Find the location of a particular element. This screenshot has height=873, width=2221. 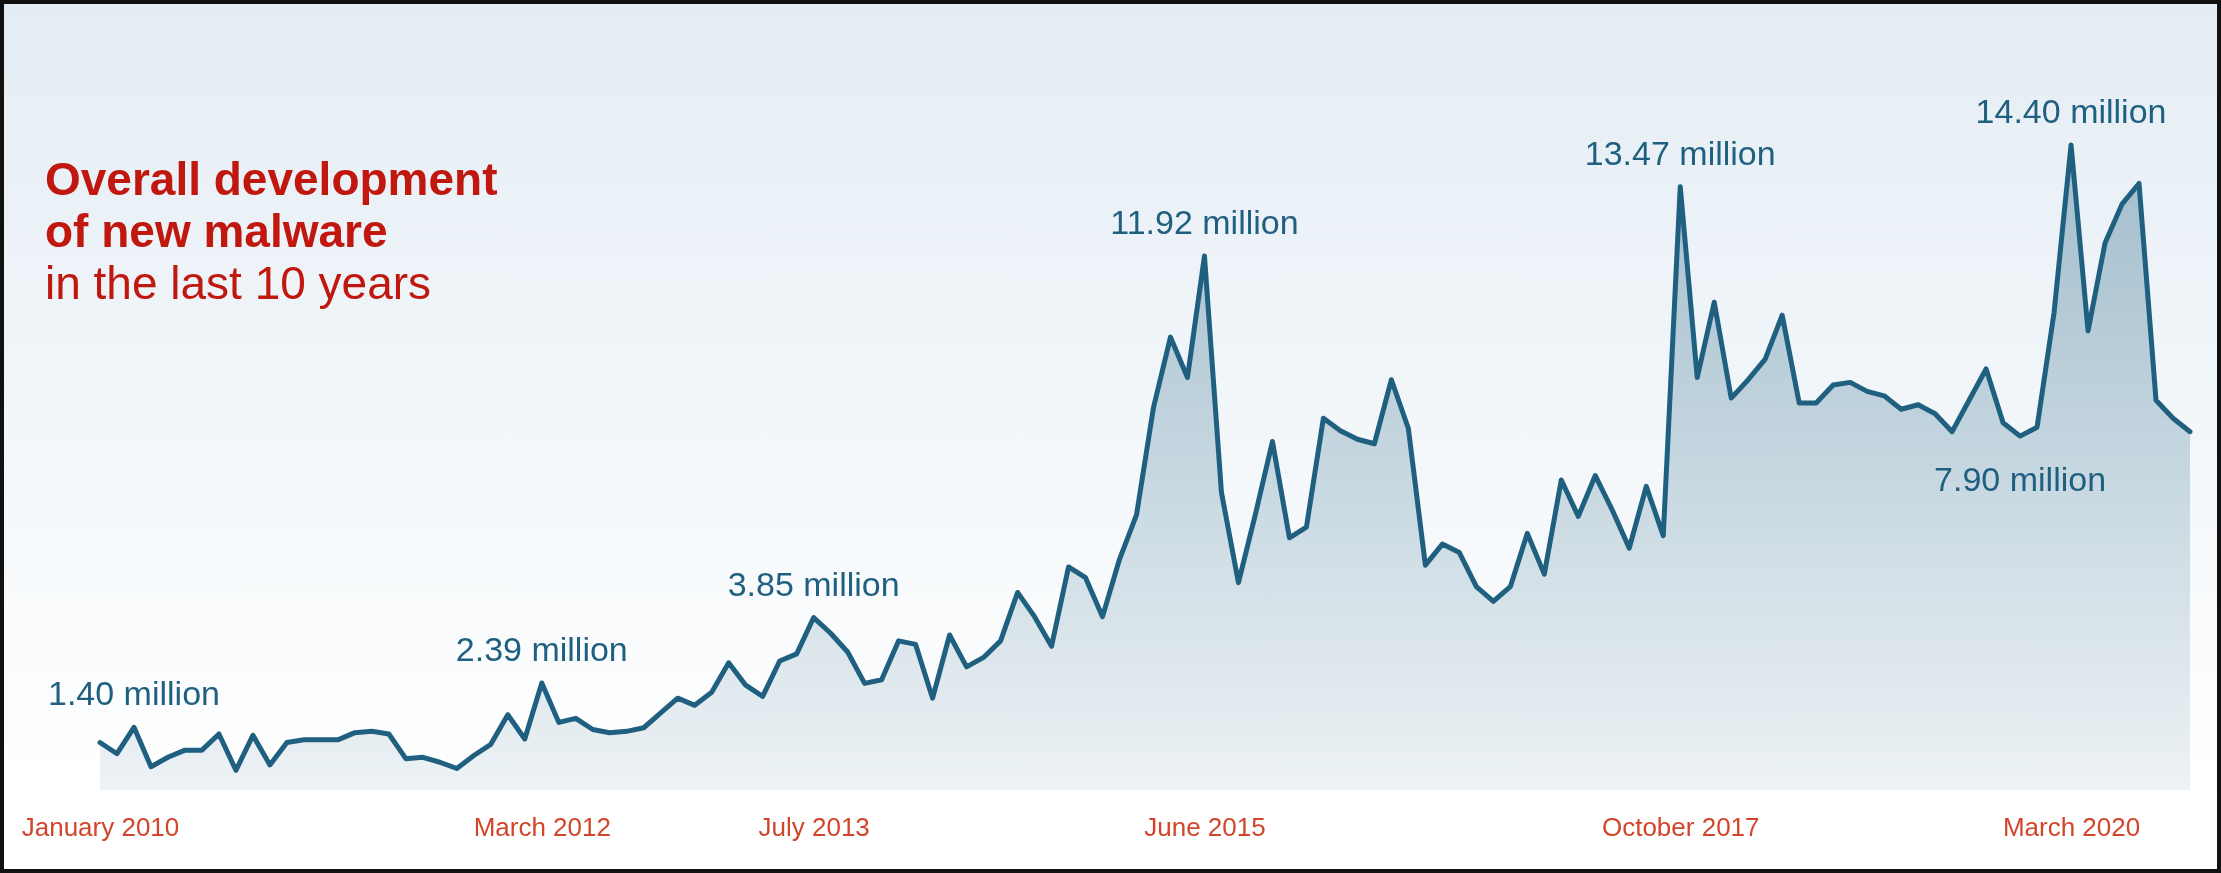

data-label: 1.40 million is located at coordinates (133, 693).